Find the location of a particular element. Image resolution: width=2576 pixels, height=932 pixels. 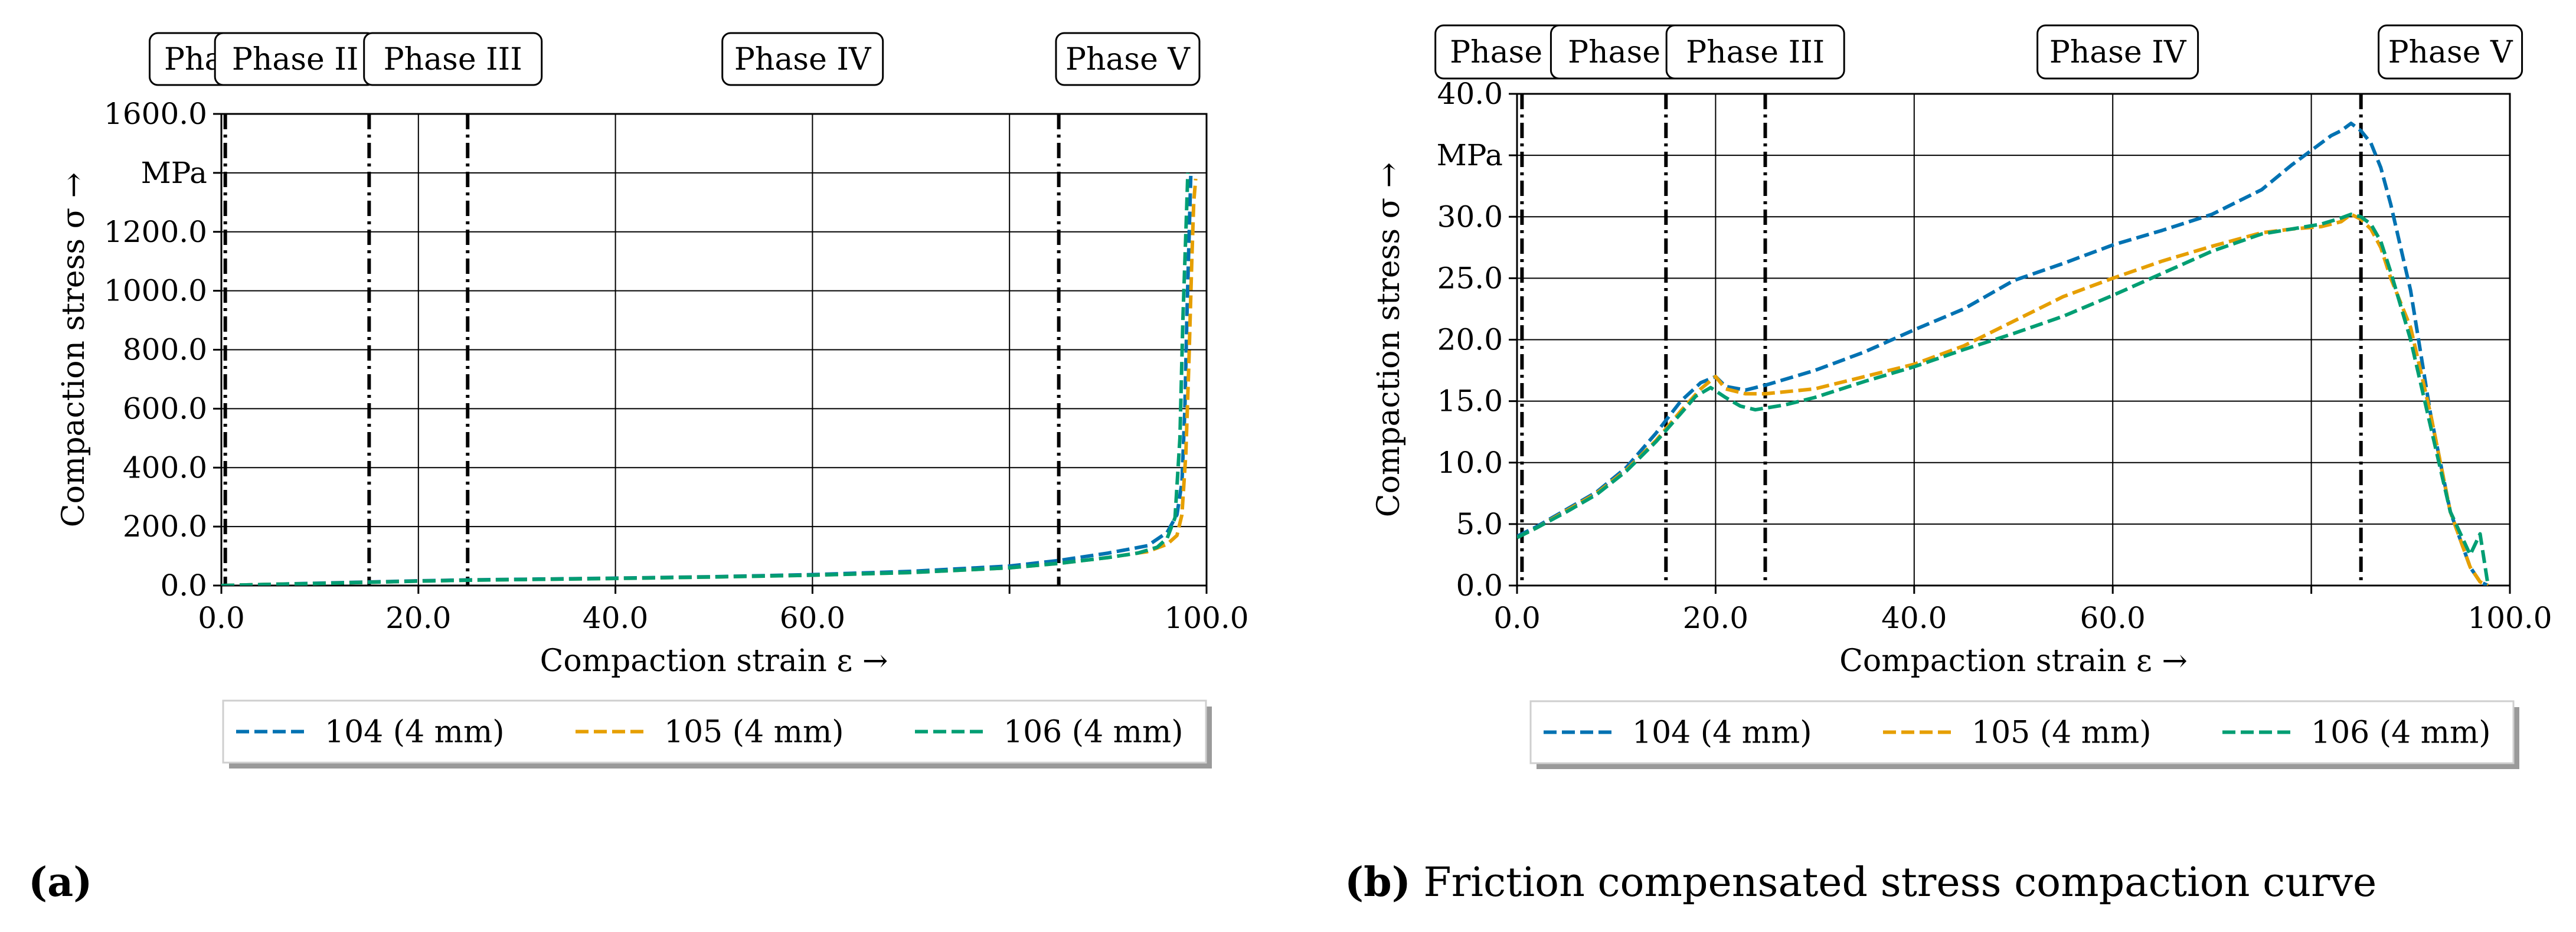

chart-a-xtick-label: 100.0 is located at coordinates (1206, 618).